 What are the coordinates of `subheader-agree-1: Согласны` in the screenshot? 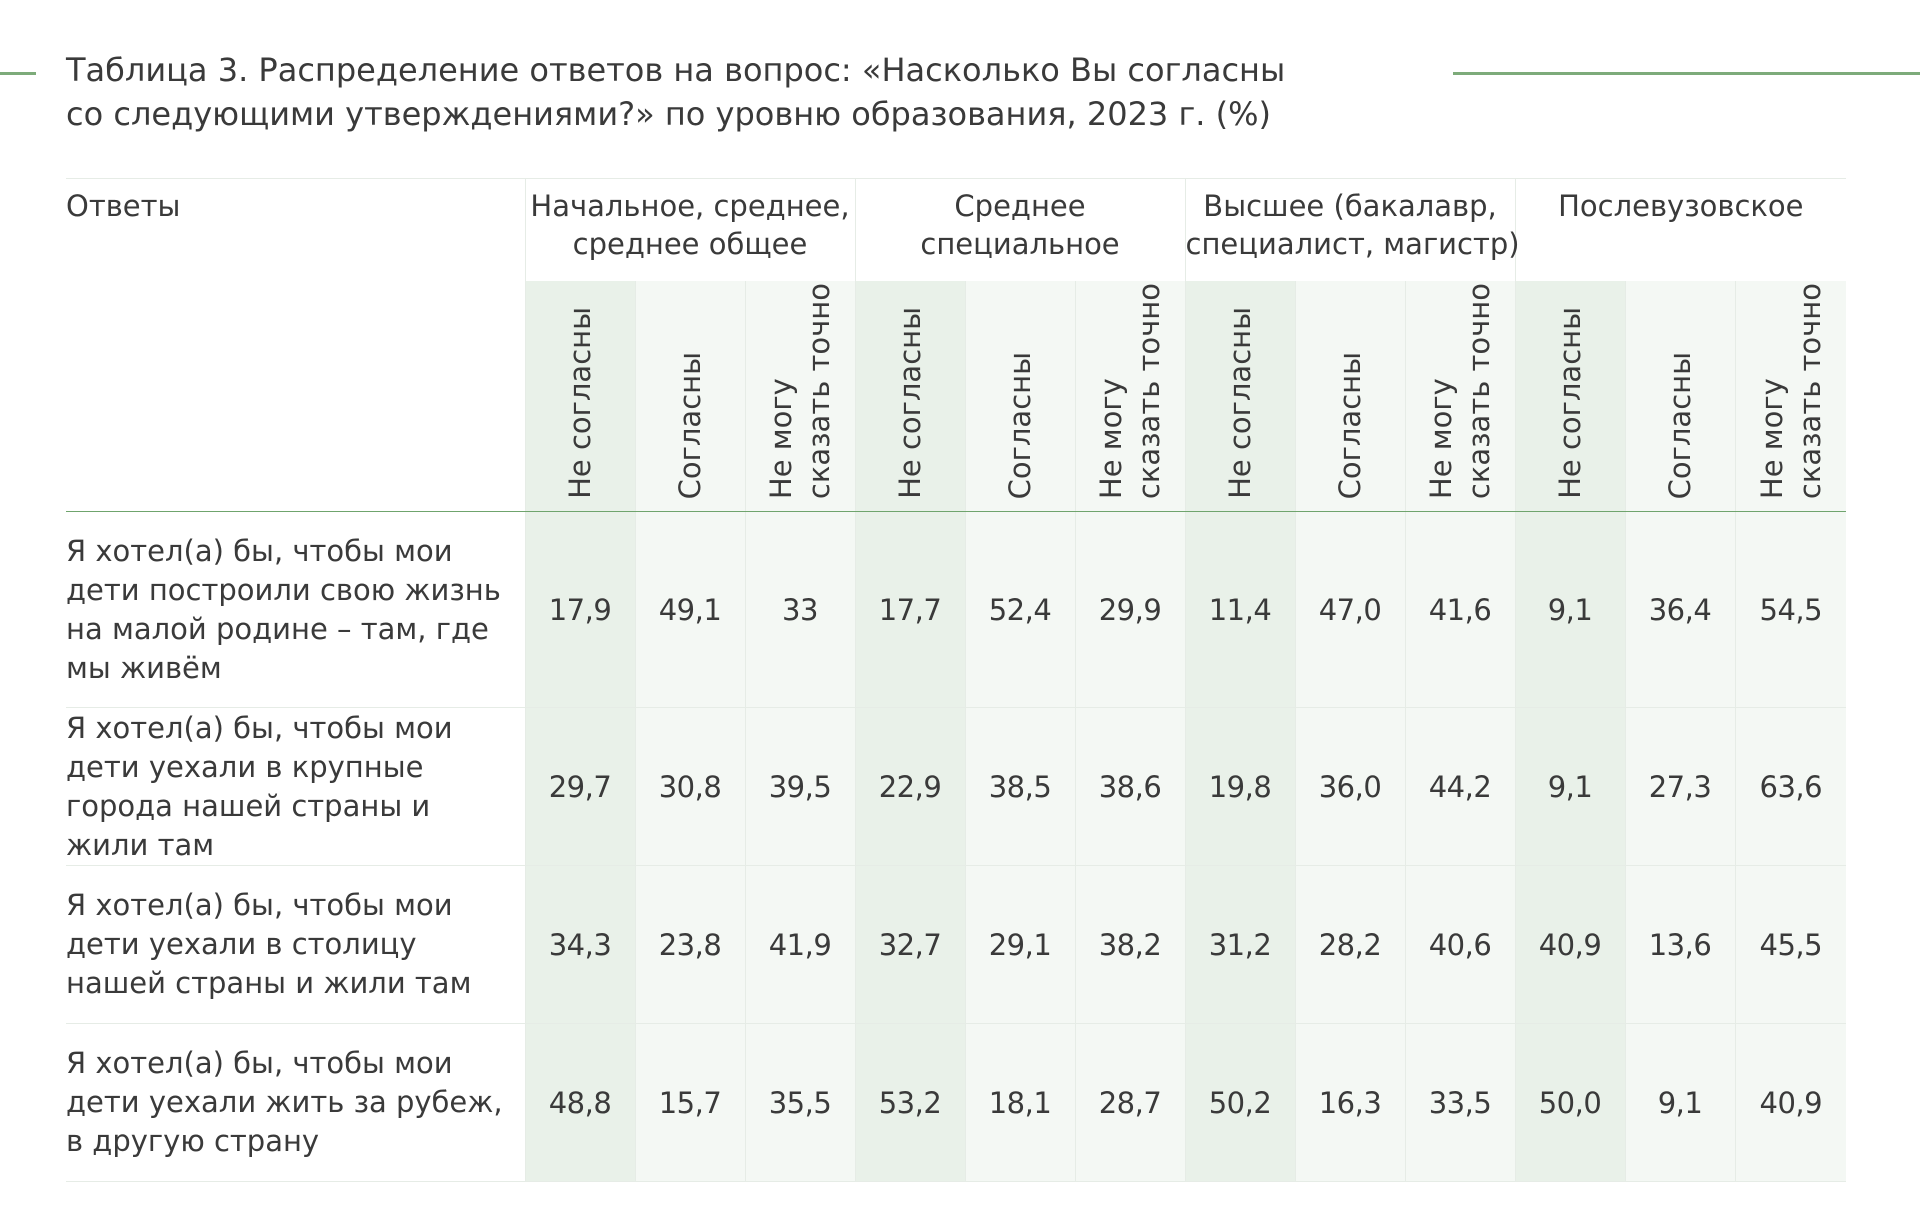 It's located at (689, 396).